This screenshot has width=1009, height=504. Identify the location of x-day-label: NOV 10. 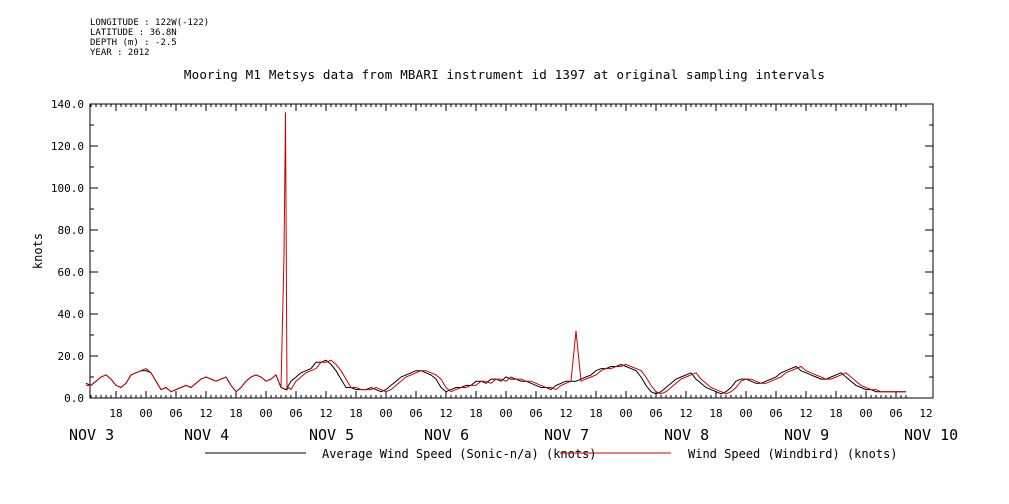
(931, 435).